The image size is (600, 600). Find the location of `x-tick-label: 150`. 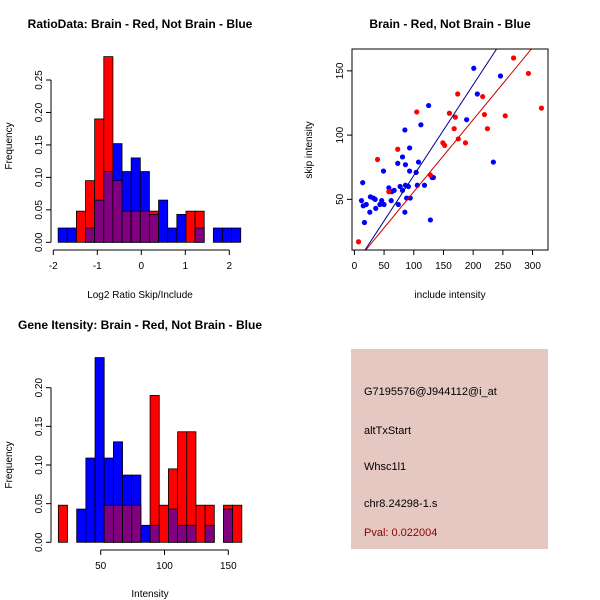

x-tick-label: 150 is located at coordinates (228, 566).